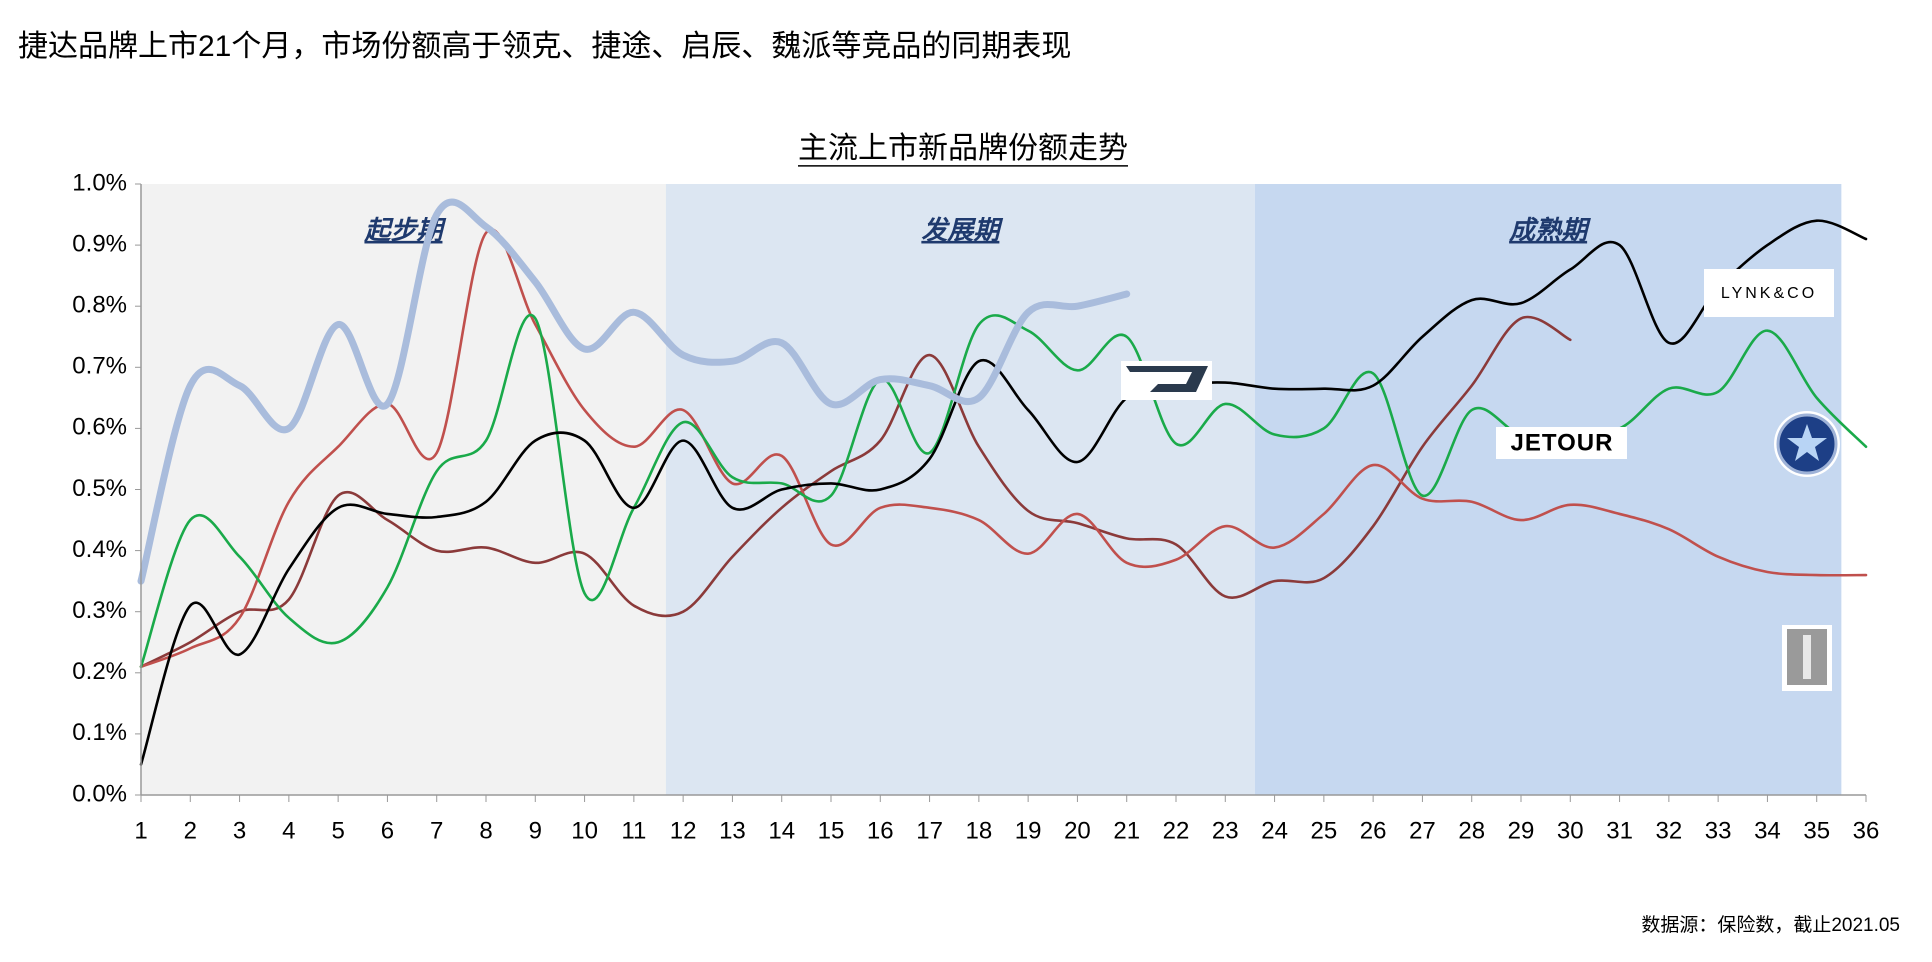  Describe the element at coordinates (929, 830) in the screenshot. I see `x-tick-label: 17` at that location.